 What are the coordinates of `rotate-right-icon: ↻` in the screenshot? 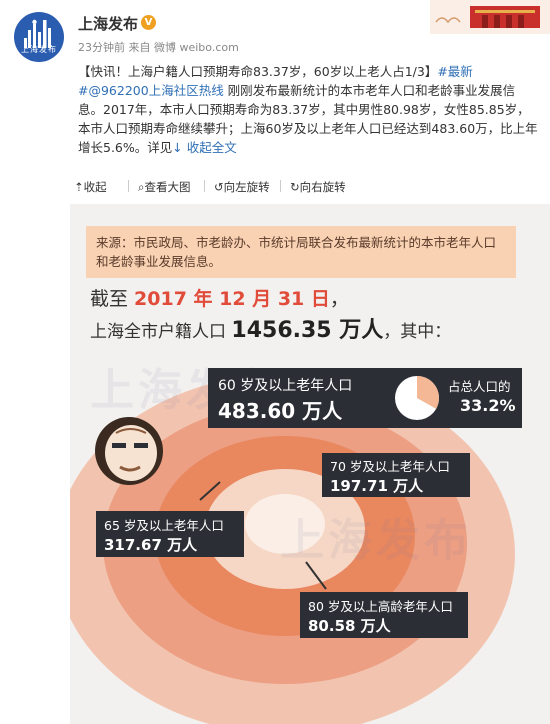 It's located at (295, 187).